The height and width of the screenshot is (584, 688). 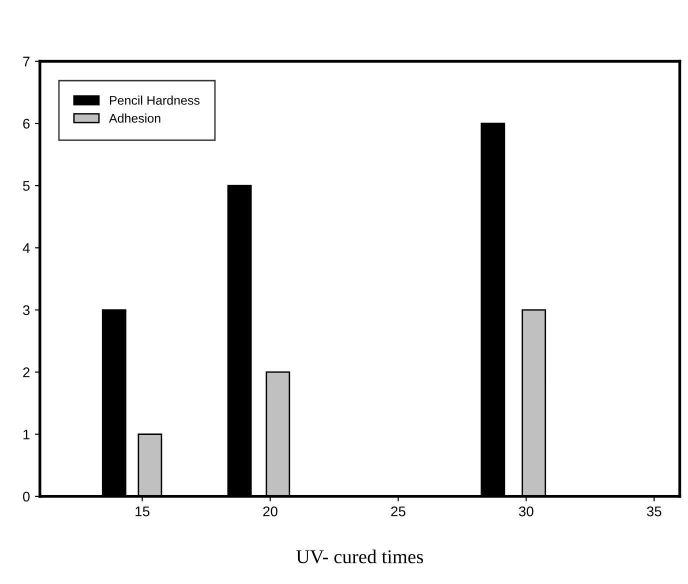 I want to click on y-tick-label: 7, so click(x=26, y=61).